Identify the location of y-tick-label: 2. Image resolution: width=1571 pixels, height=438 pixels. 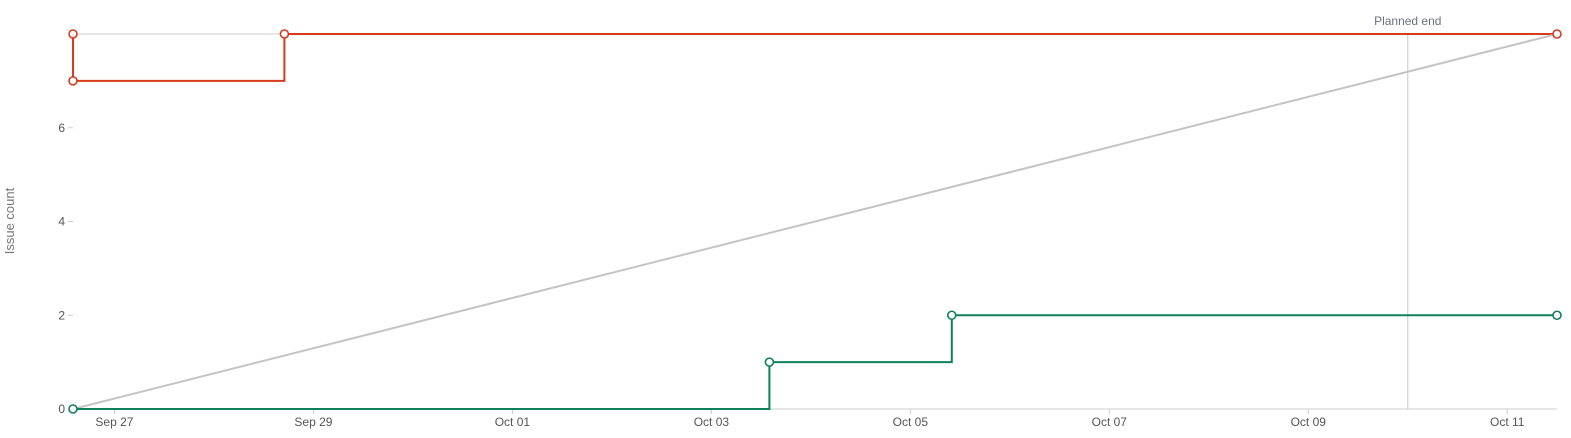
(61, 315).